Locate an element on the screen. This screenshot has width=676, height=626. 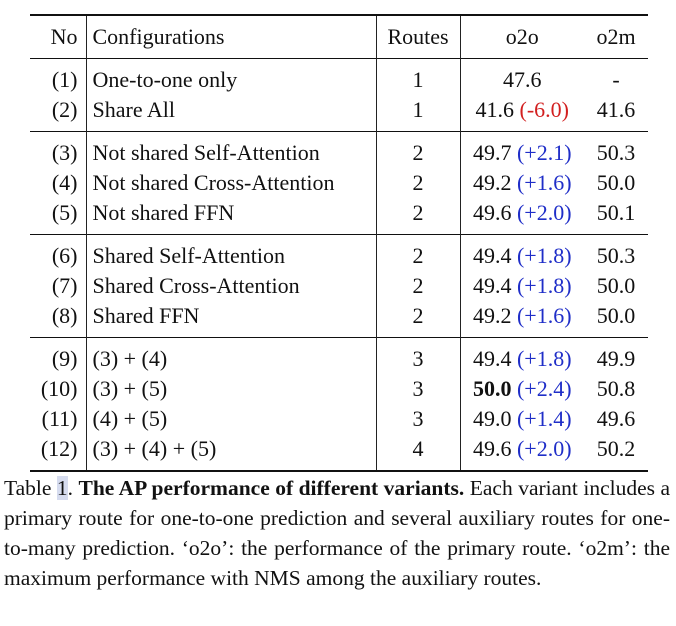
cell-configuration: Shared Cross-Attention is located at coordinates (196, 285).